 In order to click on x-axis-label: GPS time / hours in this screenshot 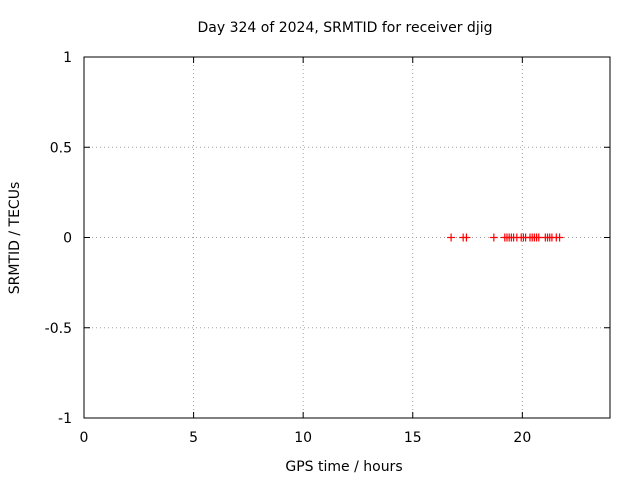, I will do `click(343, 467)`.